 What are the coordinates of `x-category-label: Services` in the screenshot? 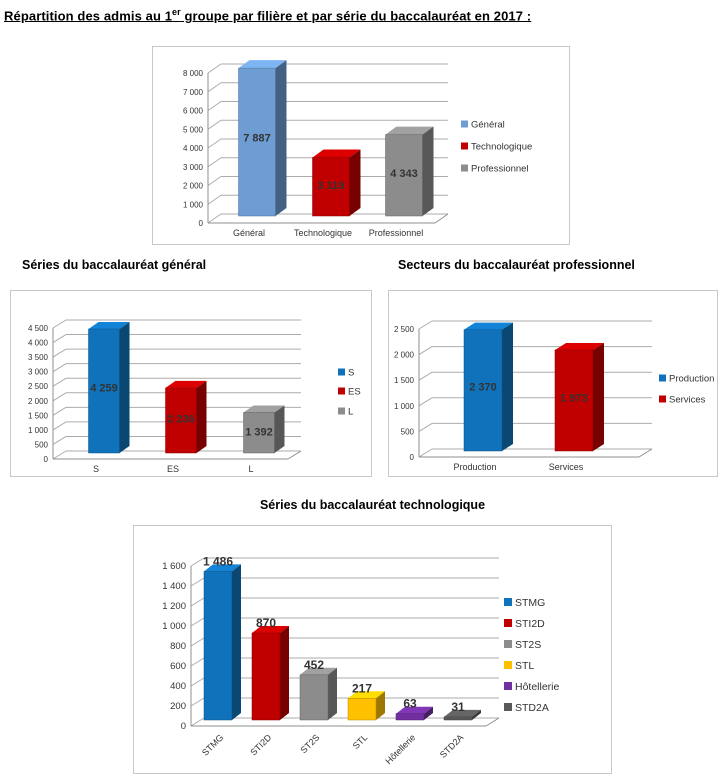 It's located at (566, 467).